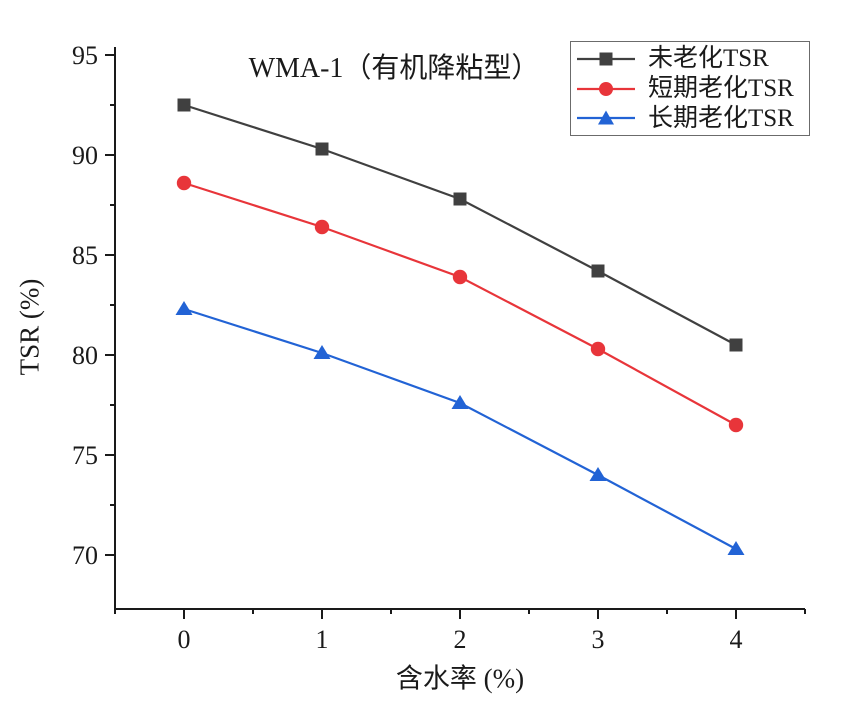 Image resolution: width=852 pixels, height=709 pixels. What do you see at coordinates (598, 639) in the screenshot?
I see `x-tick-label: 3` at bounding box center [598, 639].